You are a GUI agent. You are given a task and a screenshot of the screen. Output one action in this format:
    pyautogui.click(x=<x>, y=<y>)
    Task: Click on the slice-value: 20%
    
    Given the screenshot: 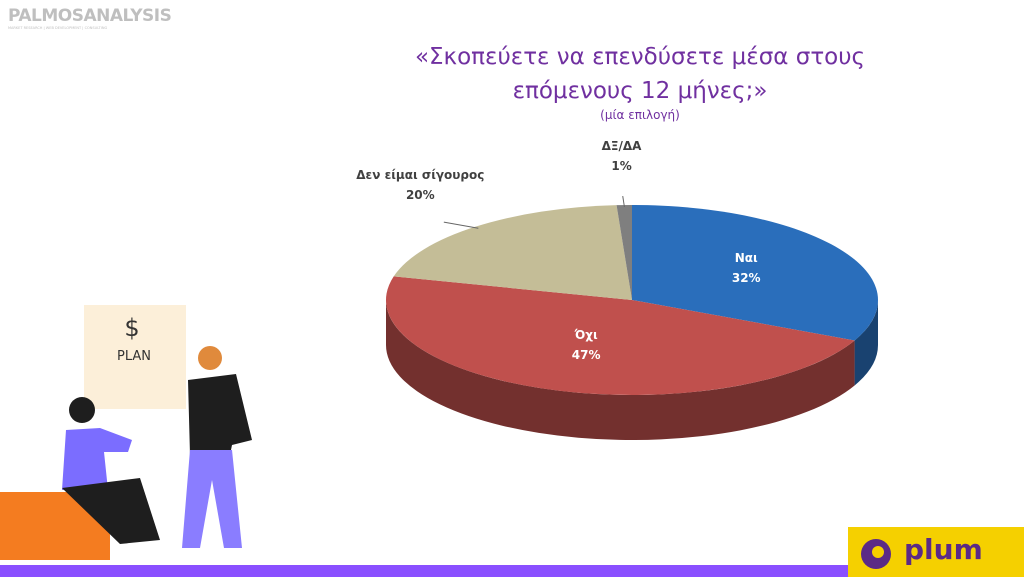 What is the action you would take?
    pyautogui.click(x=420, y=195)
    